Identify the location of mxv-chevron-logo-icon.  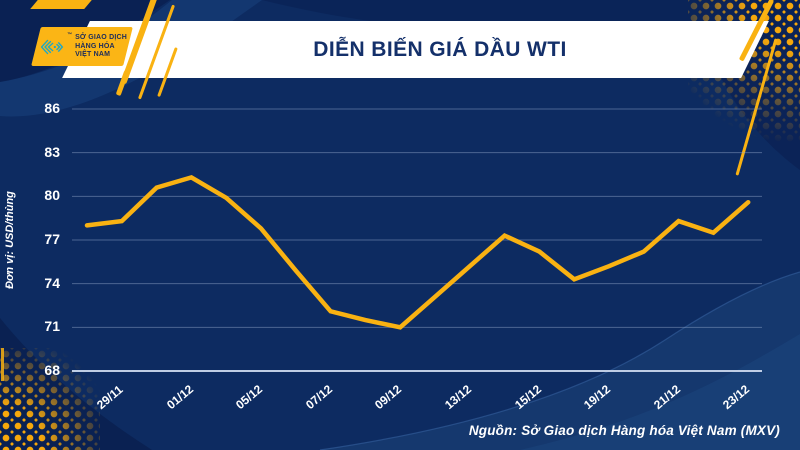
(52, 47).